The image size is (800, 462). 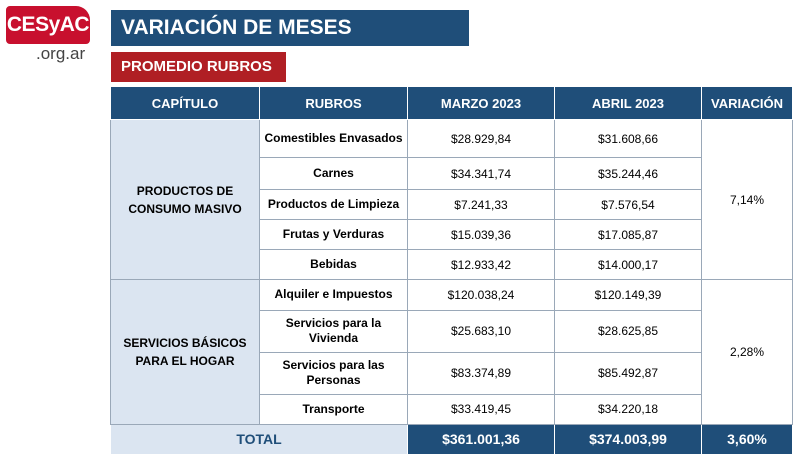 What do you see at coordinates (333, 409) in the screenshot?
I see `rubro-cell: Transporte` at bounding box center [333, 409].